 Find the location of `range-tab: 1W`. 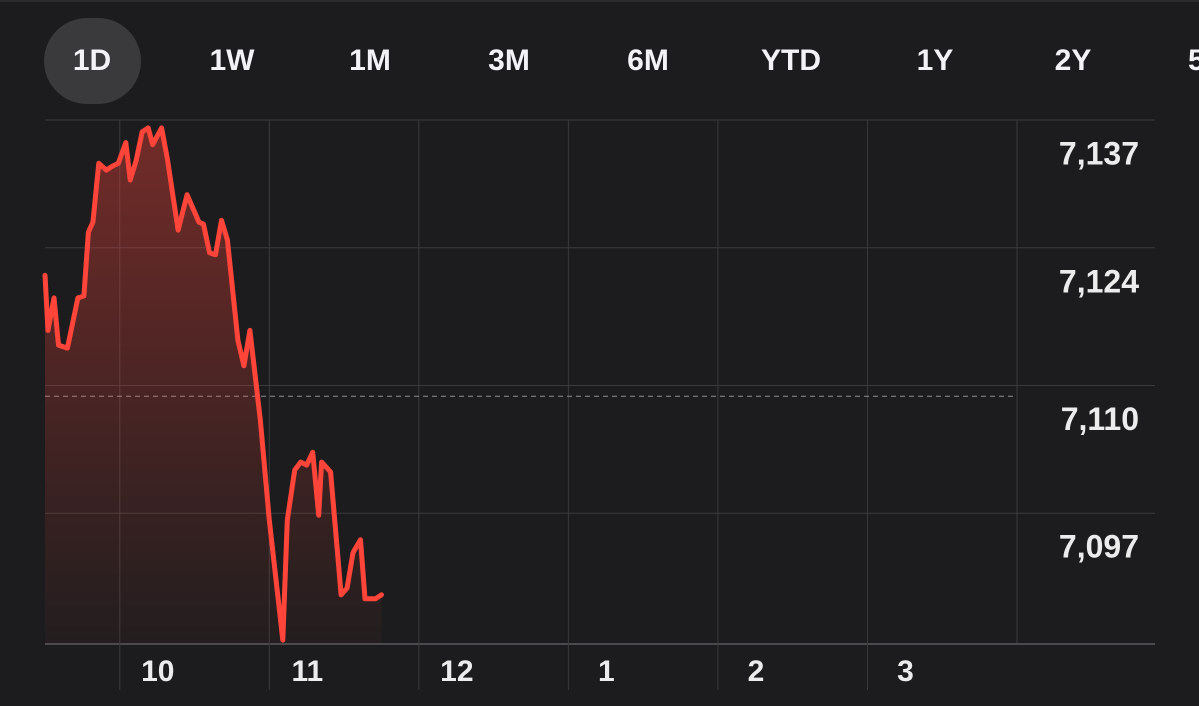

range-tab: 1W is located at coordinates (233, 60).